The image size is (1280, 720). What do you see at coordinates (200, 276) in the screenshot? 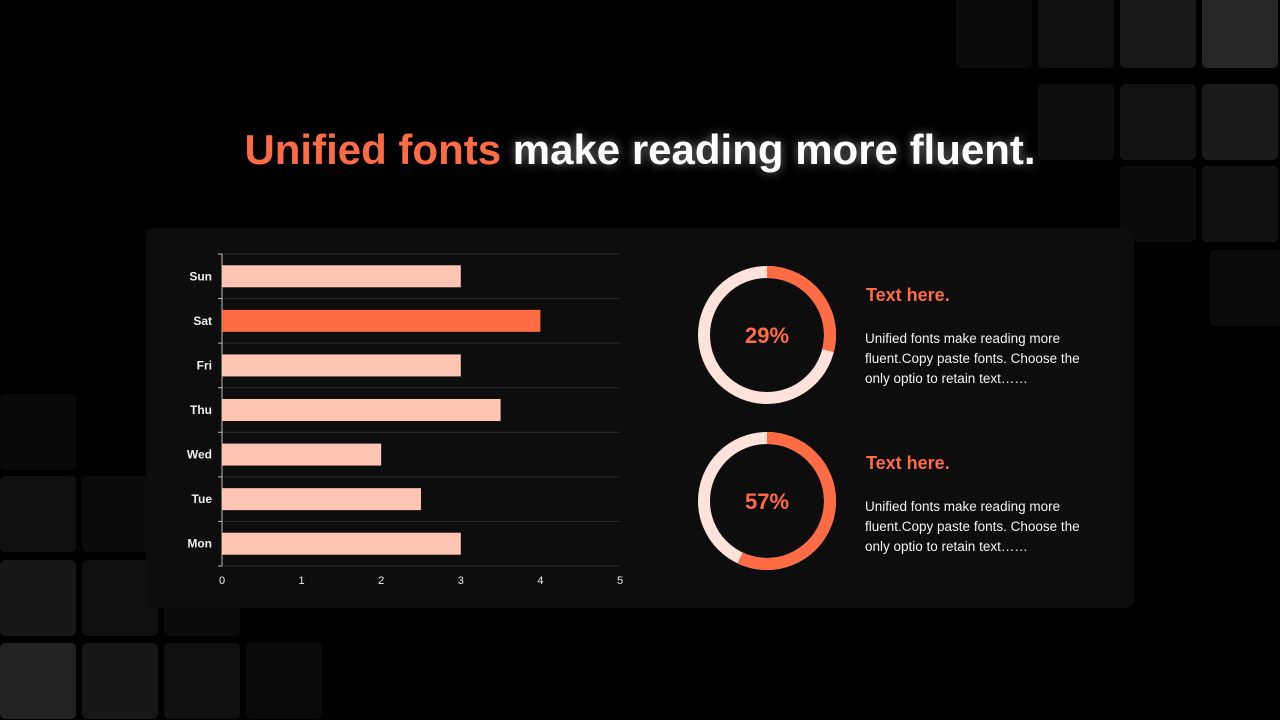
I see `y-tick-label: Sun` at bounding box center [200, 276].